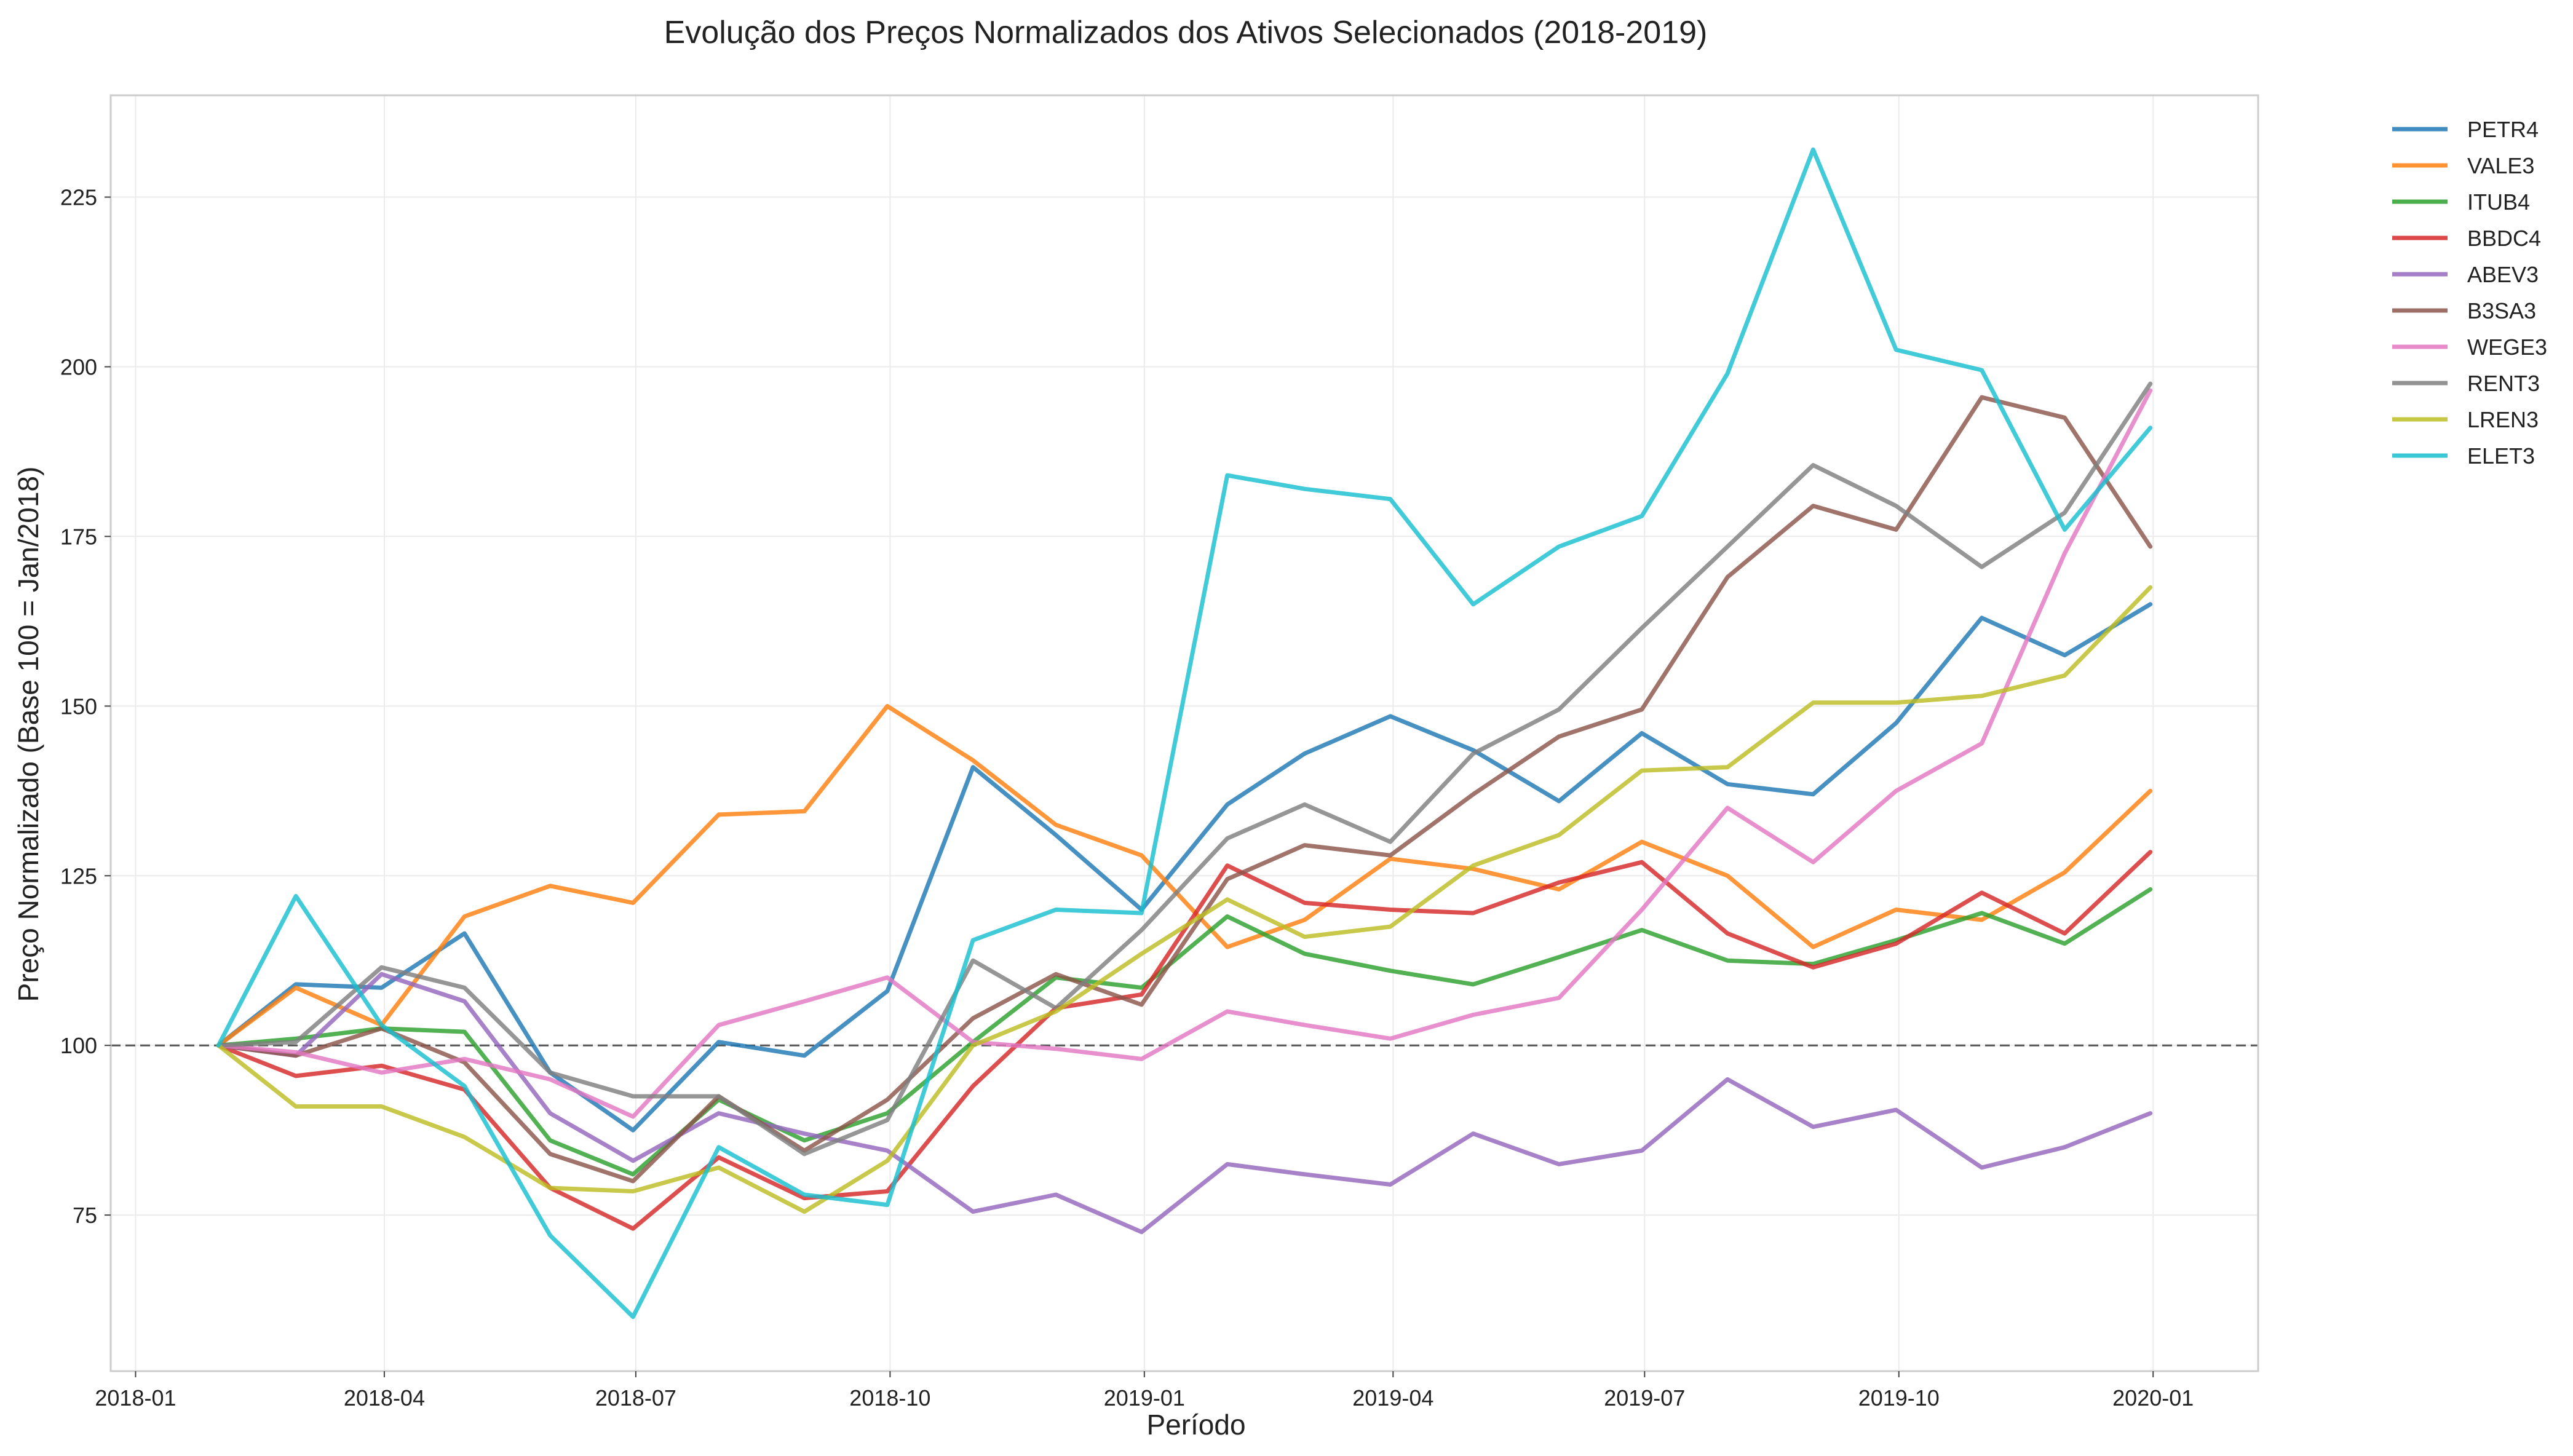  What do you see at coordinates (1184, 1103) in the screenshot?
I see `series-line-abev3` at bounding box center [1184, 1103].